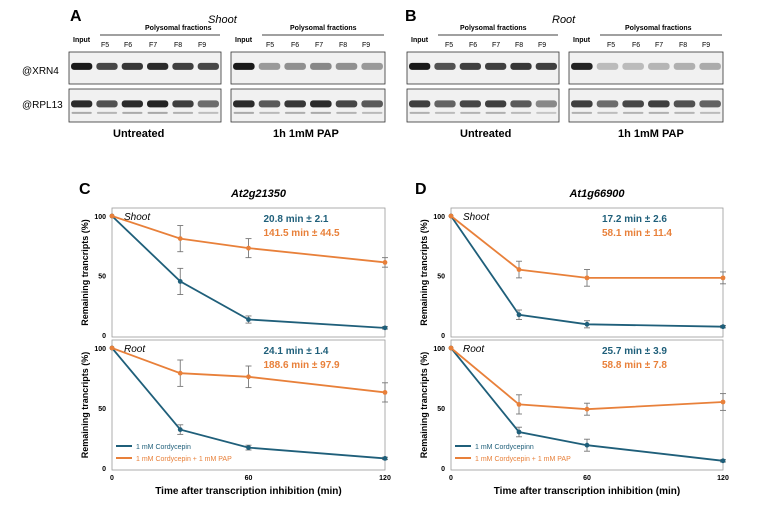 This screenshot has height=513, width=764. What do you see at coordinates (248, 405) in the screenshot?
I see `plot-frame` at bounding box center [248, 405].